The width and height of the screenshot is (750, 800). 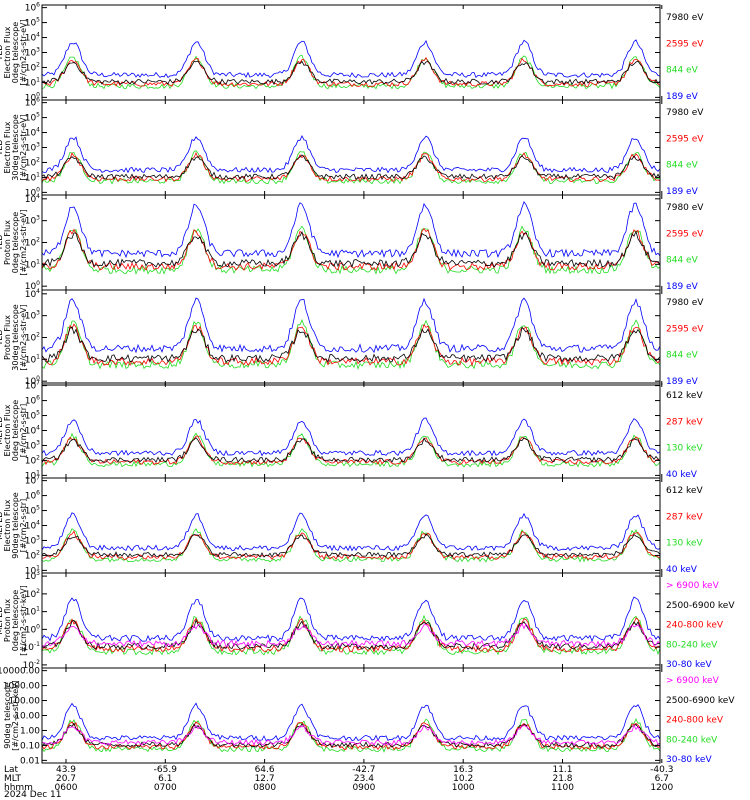 What do you see at coordinates (682, 475) in the screenshot?
I see `legend-entry: 40 keV` at bounding box center [682, 475].